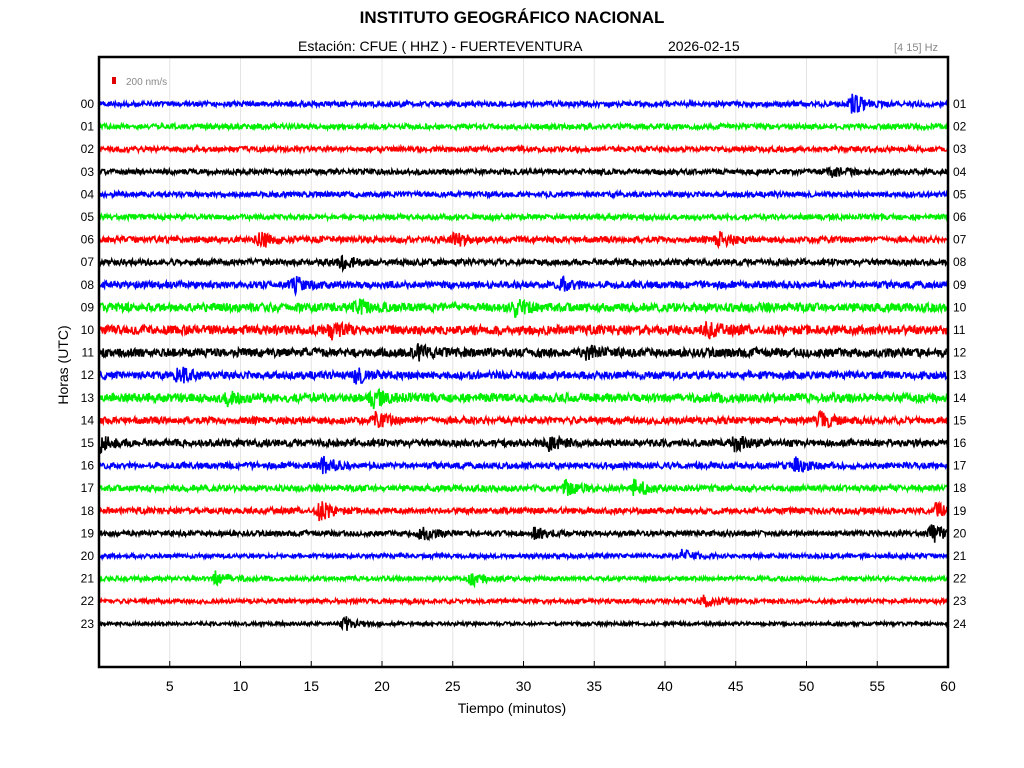 The height and width of the screenshot is (768, 1024). Describe the element at coordinates (88, 420) in the screenshot. I see `hour-label-left: 14` at that location.